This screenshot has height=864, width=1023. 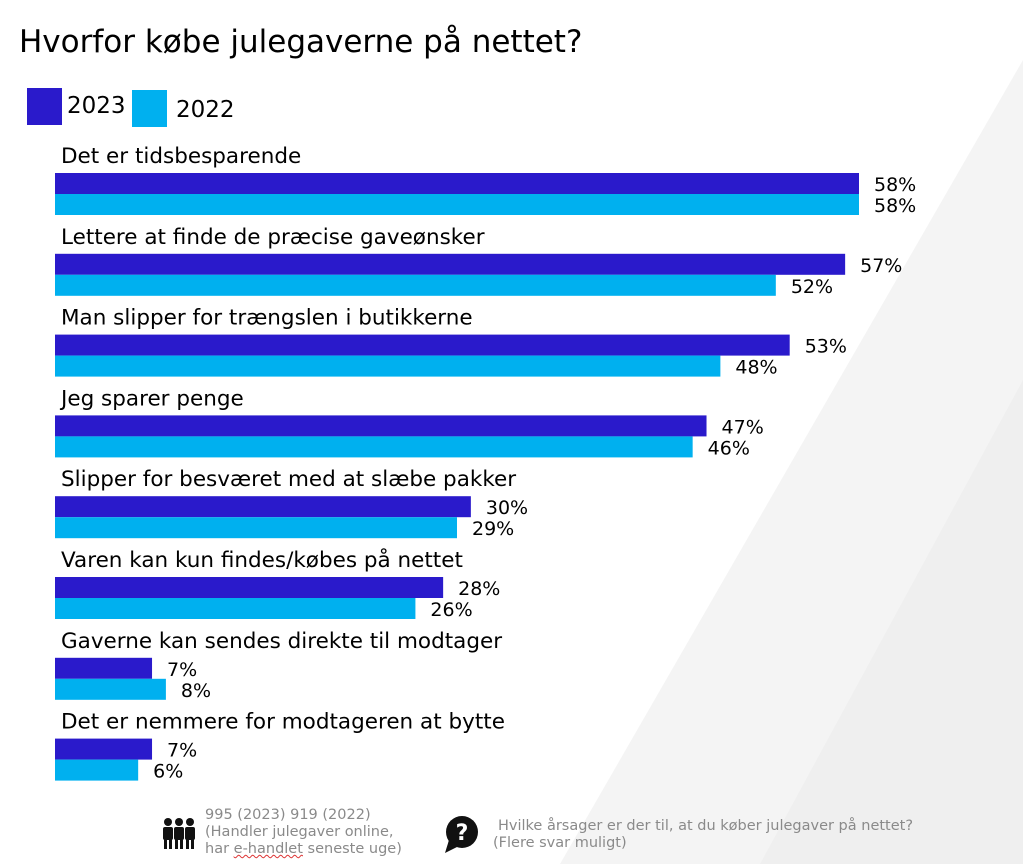 What do you see at coordinates (267, 318) in the screenshot?
I see `category-label: Man slipper for trængslen i butikkerne` at bounding box center [267, 318].